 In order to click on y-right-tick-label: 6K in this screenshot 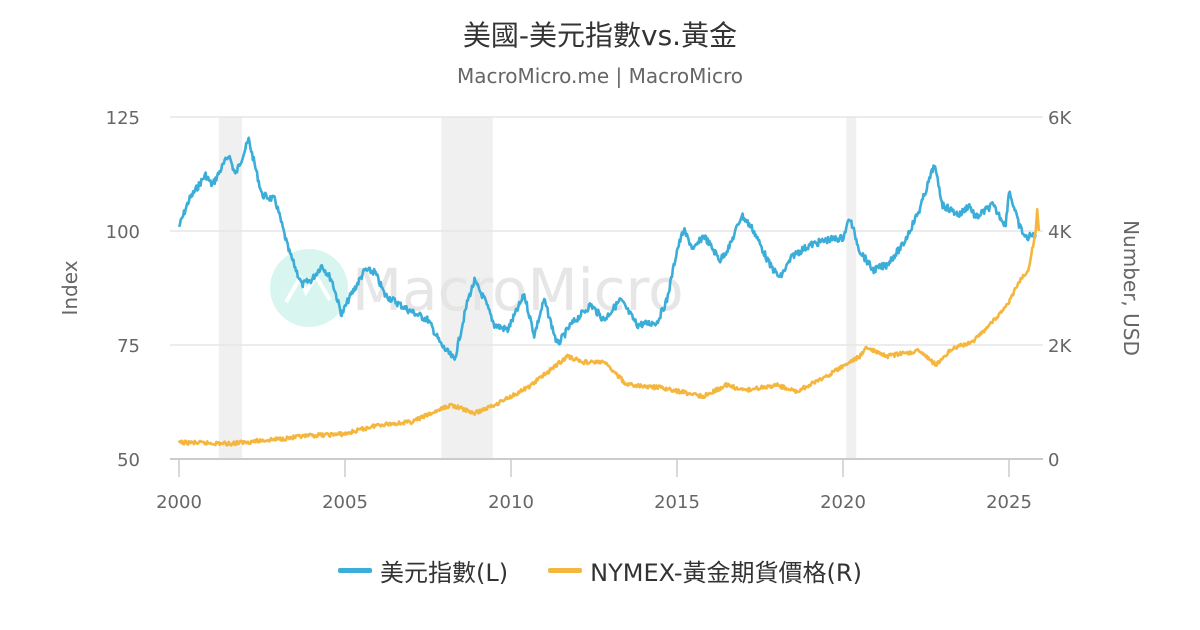, I will do `click(1060, 118)`.